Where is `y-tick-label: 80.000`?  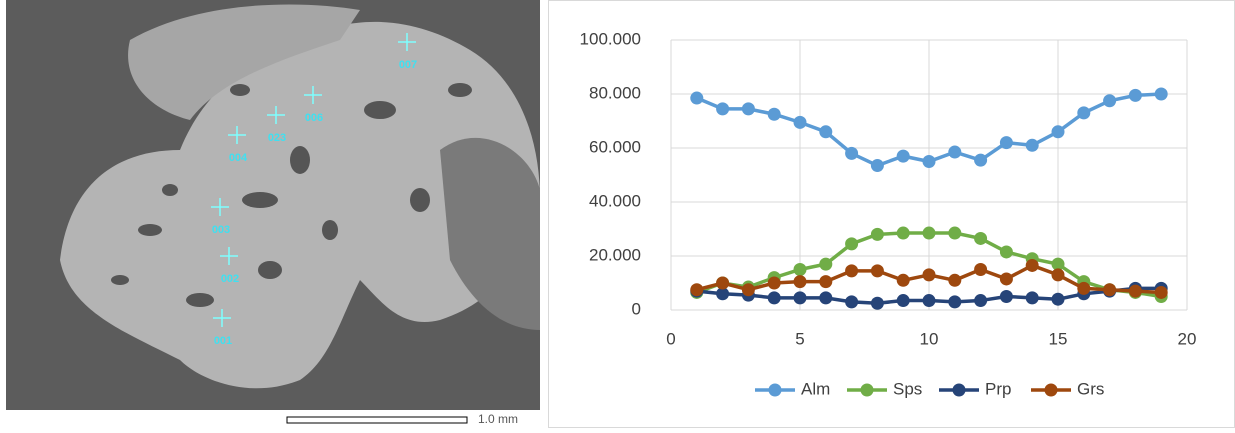 y-tick-label: 80.000 is located at coordinates (615, 92).